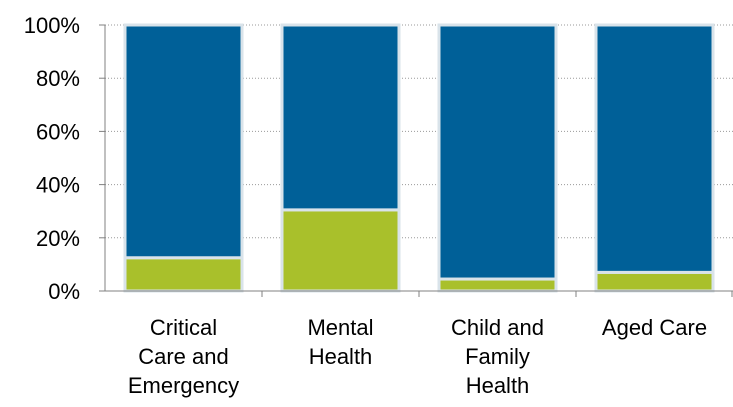 The width and height of the screenshot is (733, 407). I want to click on y-tick-label: 60%, so click(58, 131).